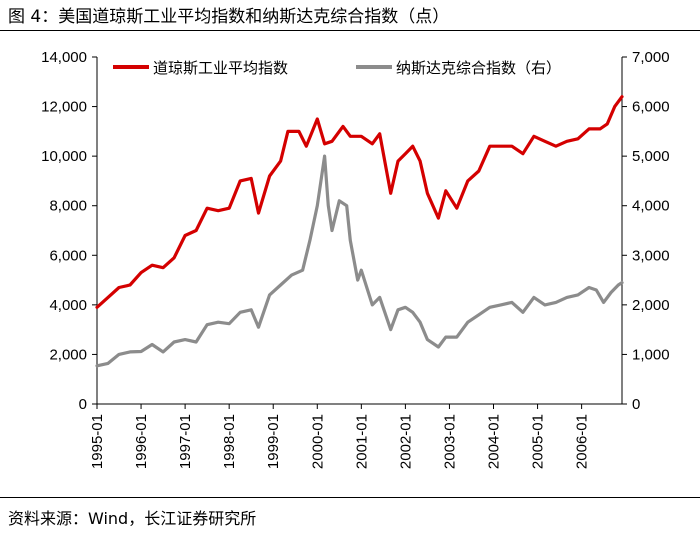  What do you see at coordinates (350, 497) in the screenshot?
I see `bottom-rule` at bounding box center [350, 497].